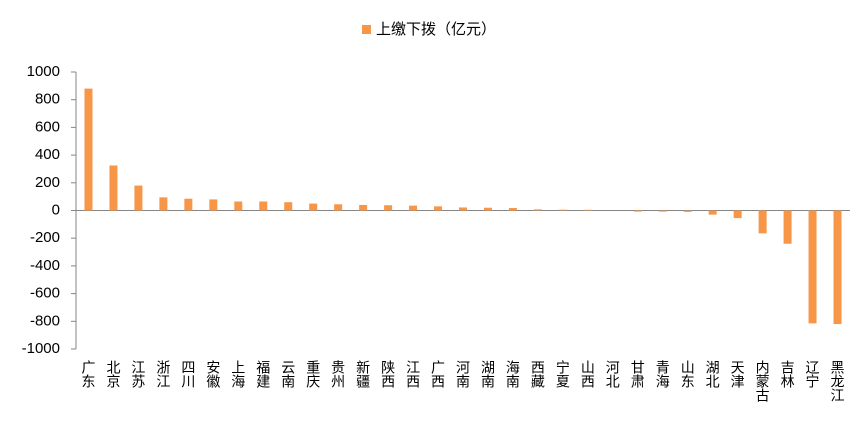 The height and width of the screenshot is (430, 861). What do you see at coordinates (563, 373) in the screenshot?
I see `x-tick-label: 宁夏` at bounding box center [563, 373].